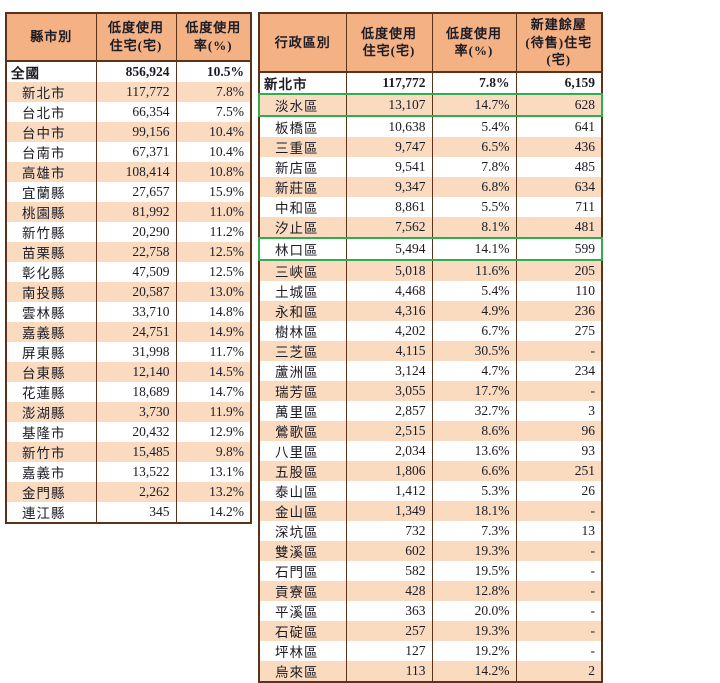 Image resolution: width=720 pixels, height=683 pixels. Describe the element at coordinates (558, 671) in the screenshot. I see `new-unsold-housing-cell: 2` at that location.